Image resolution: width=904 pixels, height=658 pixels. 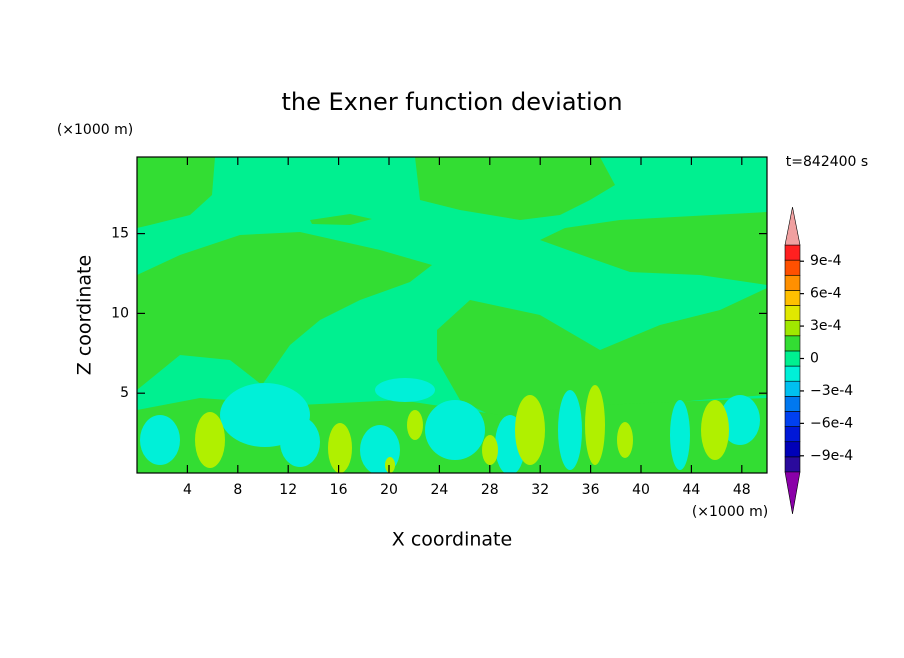 What do you see at coordinates (124, 393) in the screenshot?
I see `y-tick-label: 5` at bounding box center [124, 393].